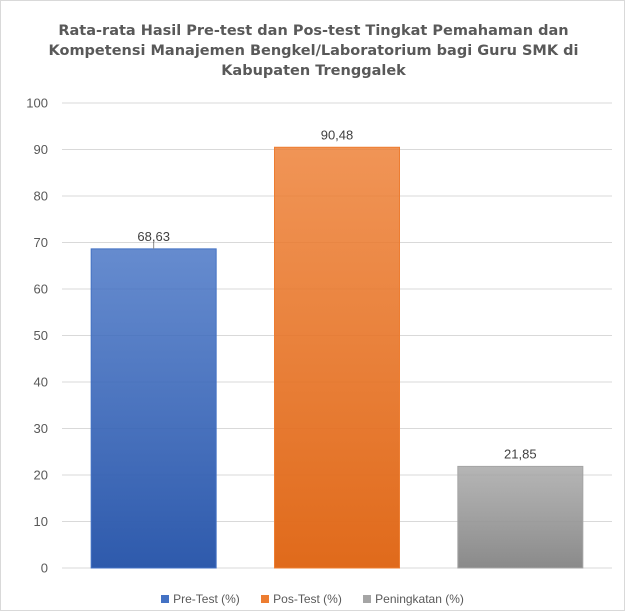 This screenshot has width=625, height=611. What do you see at coordinates (419, 599) in the screenshot?
I see `legend-label-peningkatan: Peningkatan (%)` at bounding box center [419, 599].